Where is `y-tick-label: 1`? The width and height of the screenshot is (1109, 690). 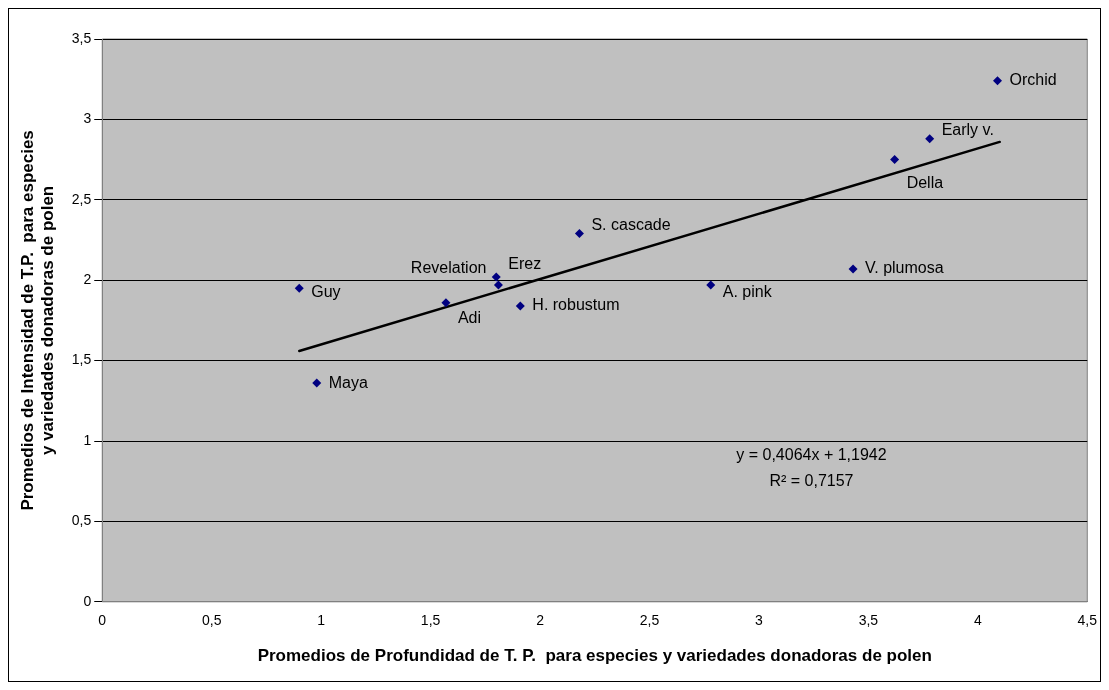 y-tick-label: 1 is located at coordinates (87, 439).